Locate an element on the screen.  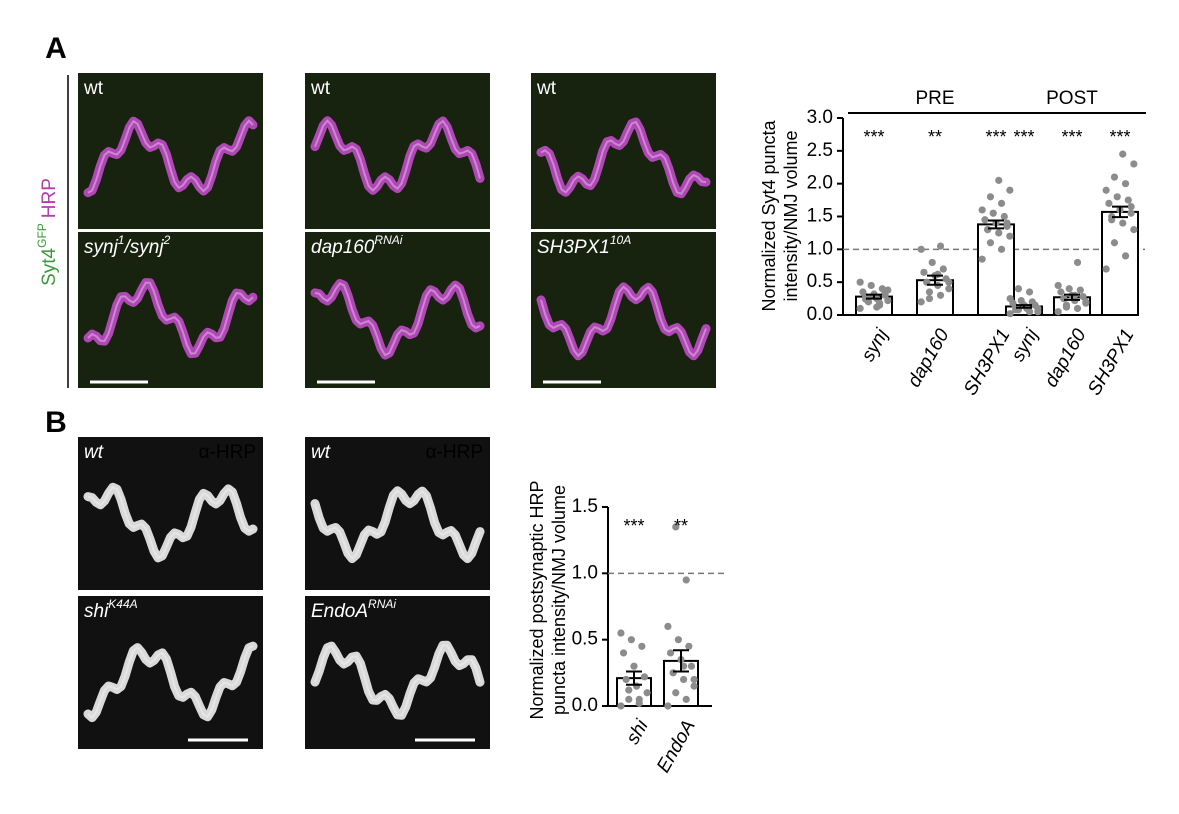
stain-counter: HRP is located at coordinates (49, 198).